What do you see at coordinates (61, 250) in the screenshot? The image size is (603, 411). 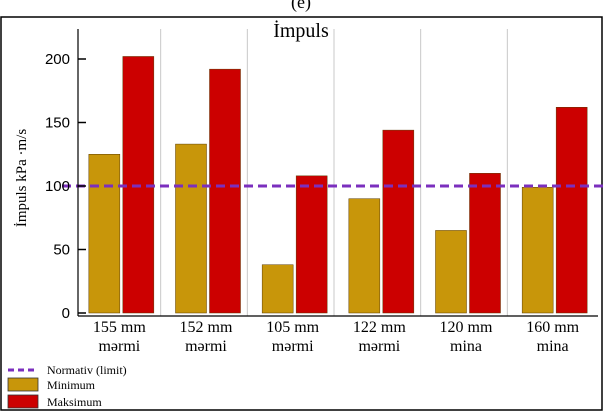 I see `y-tick-label: 50` at bounding box center [61, 250].